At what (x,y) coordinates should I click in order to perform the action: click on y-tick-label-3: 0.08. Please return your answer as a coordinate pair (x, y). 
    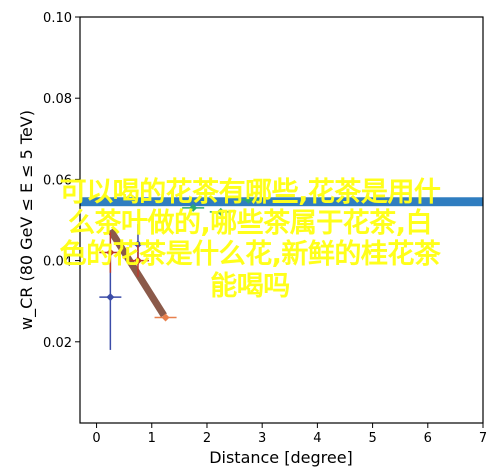
    Looking at the image, I should click on (57, 99).